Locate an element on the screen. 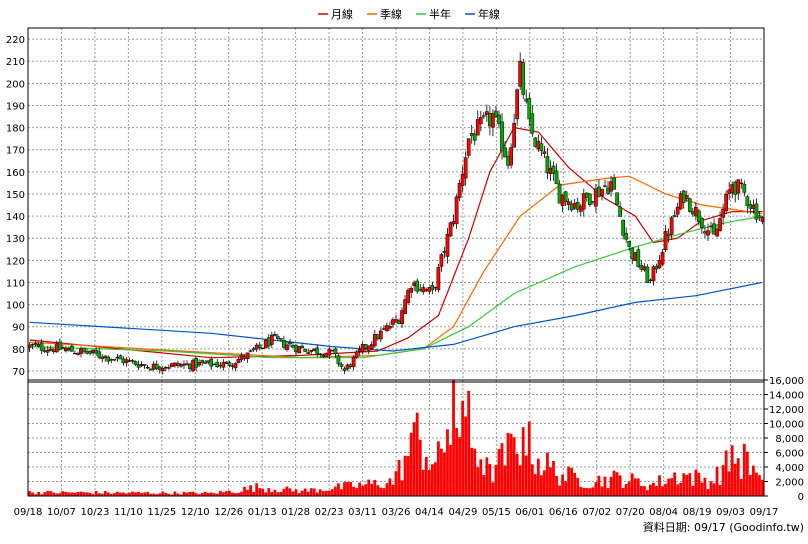 The height and width of the screenshot is (544, 808). x-tick-label: 02/23 is located at coordinates (329, 512).